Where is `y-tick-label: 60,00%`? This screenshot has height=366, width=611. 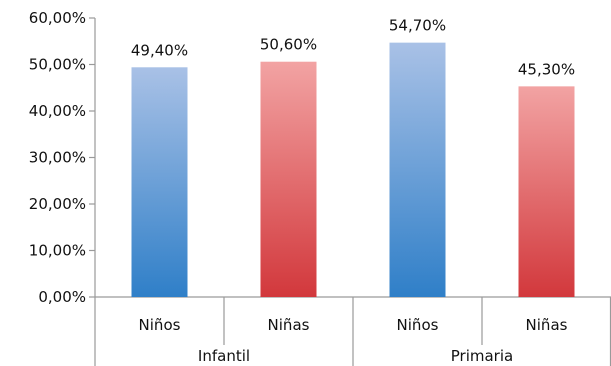 y-tick-label: 60,00% is located at coordinates (57, 18).